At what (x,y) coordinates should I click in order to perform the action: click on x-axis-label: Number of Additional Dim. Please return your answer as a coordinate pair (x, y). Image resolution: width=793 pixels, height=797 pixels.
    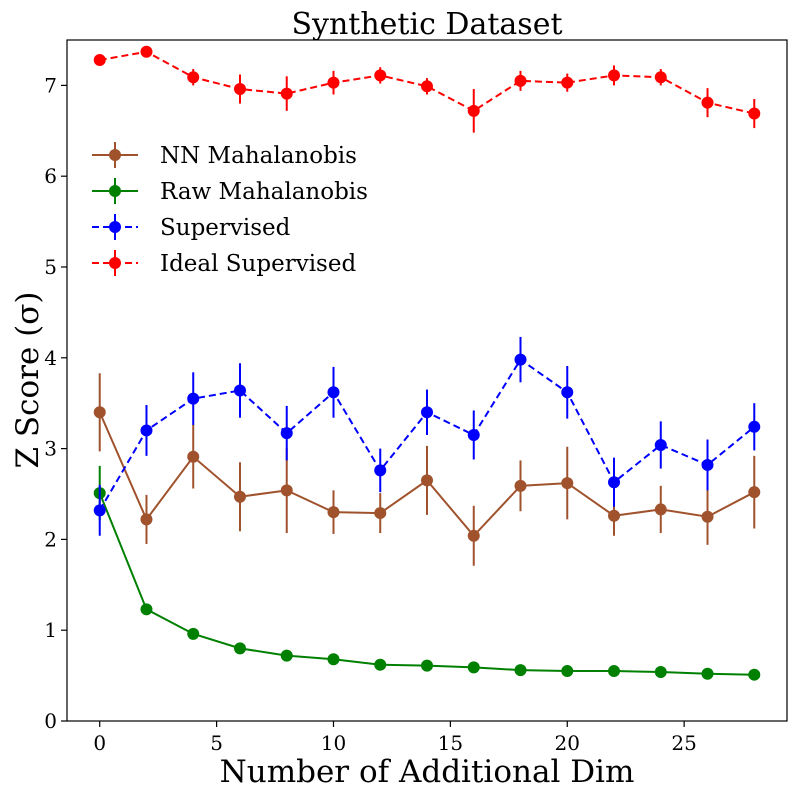
    Looking at the image, I should click on (427, 772).